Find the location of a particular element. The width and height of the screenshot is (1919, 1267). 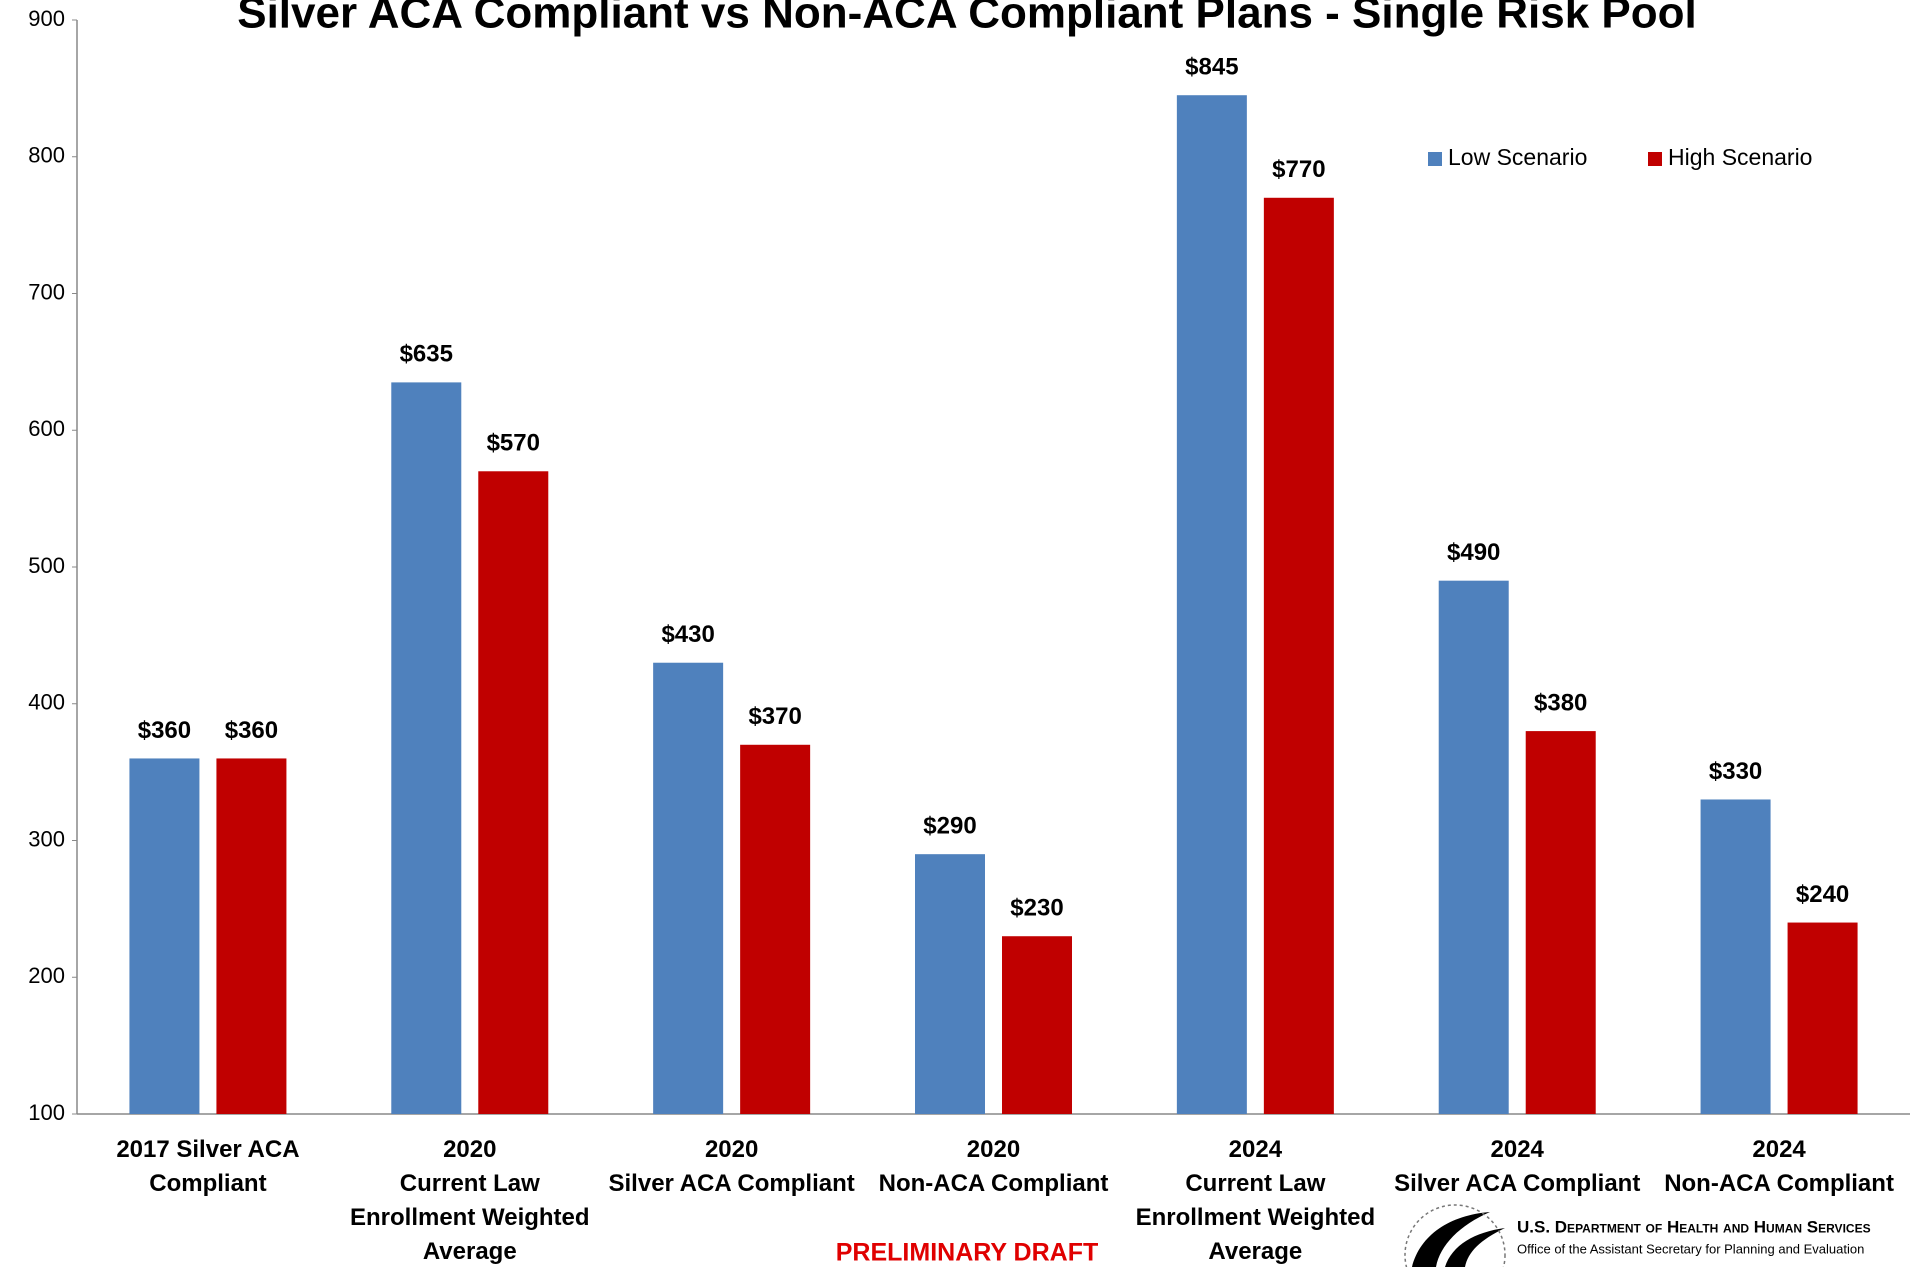

y-tick-label: 200 is located at coordinates (46, 975).